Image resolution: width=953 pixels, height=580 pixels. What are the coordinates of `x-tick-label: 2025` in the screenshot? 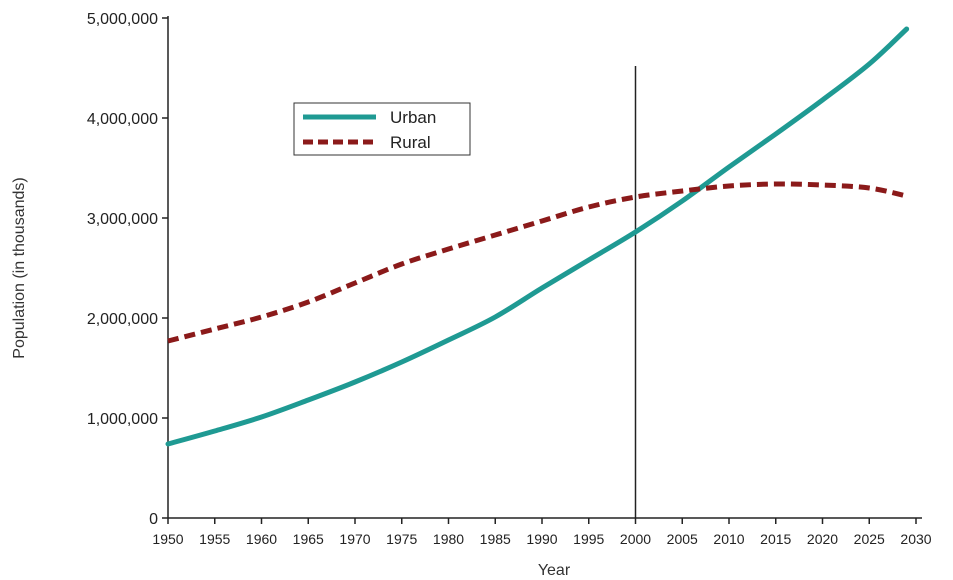 It's located at (869, 539).